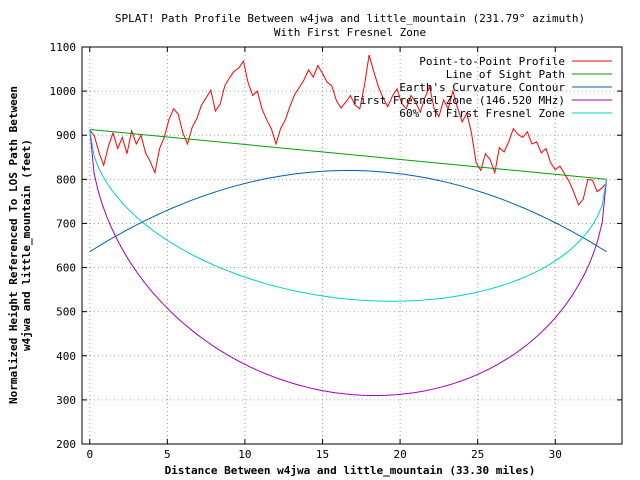 The height and width of the screenshot is (480, 640). What do you see at coordinates (26, 245) in the screenshot?
I see `y-axis-title-line2: w4jwa and little_mountain (feet)` at bounding box center [26, 245].